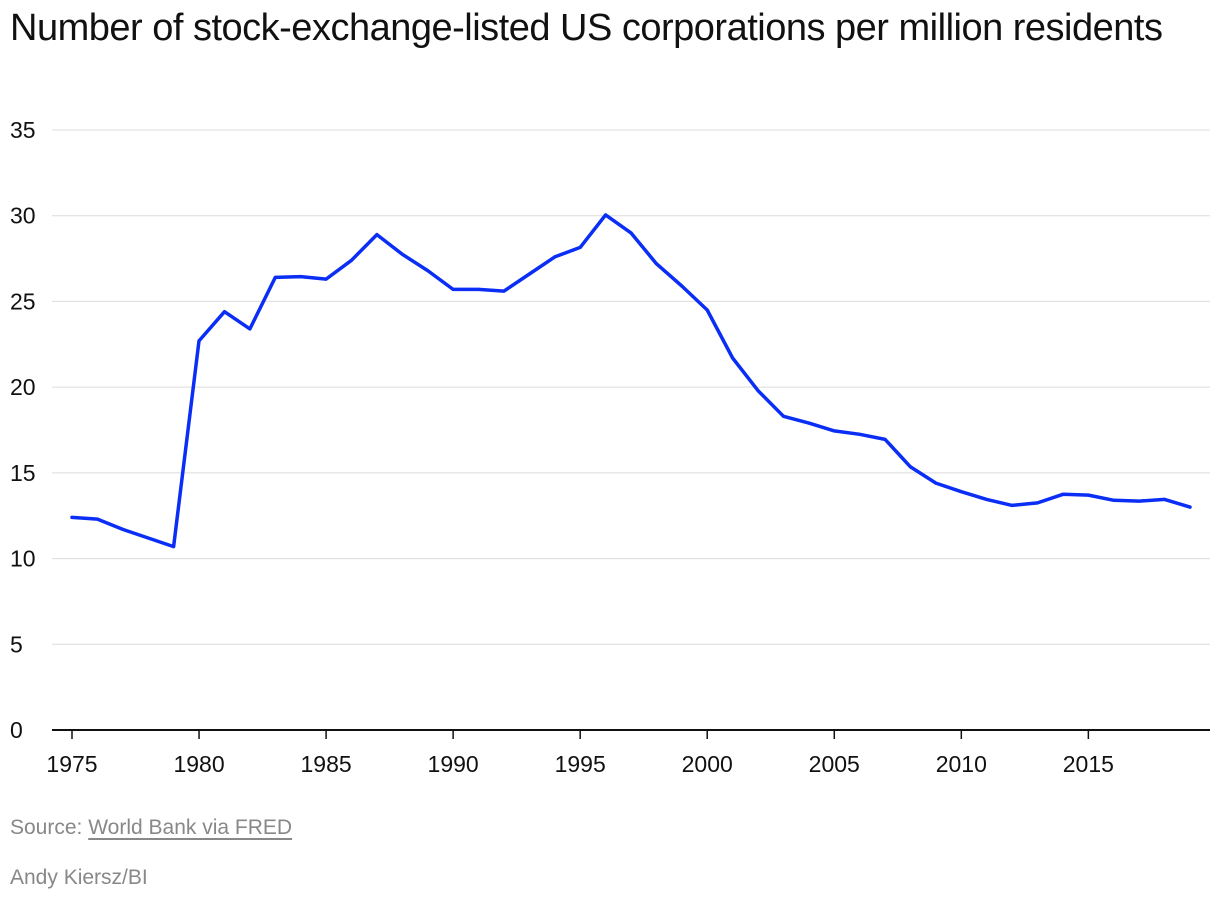 This screenshot has width=1220, height=904. Describe the element at coordinates (301, 277) in the screenshot. I see `data-point-1984` at that location.